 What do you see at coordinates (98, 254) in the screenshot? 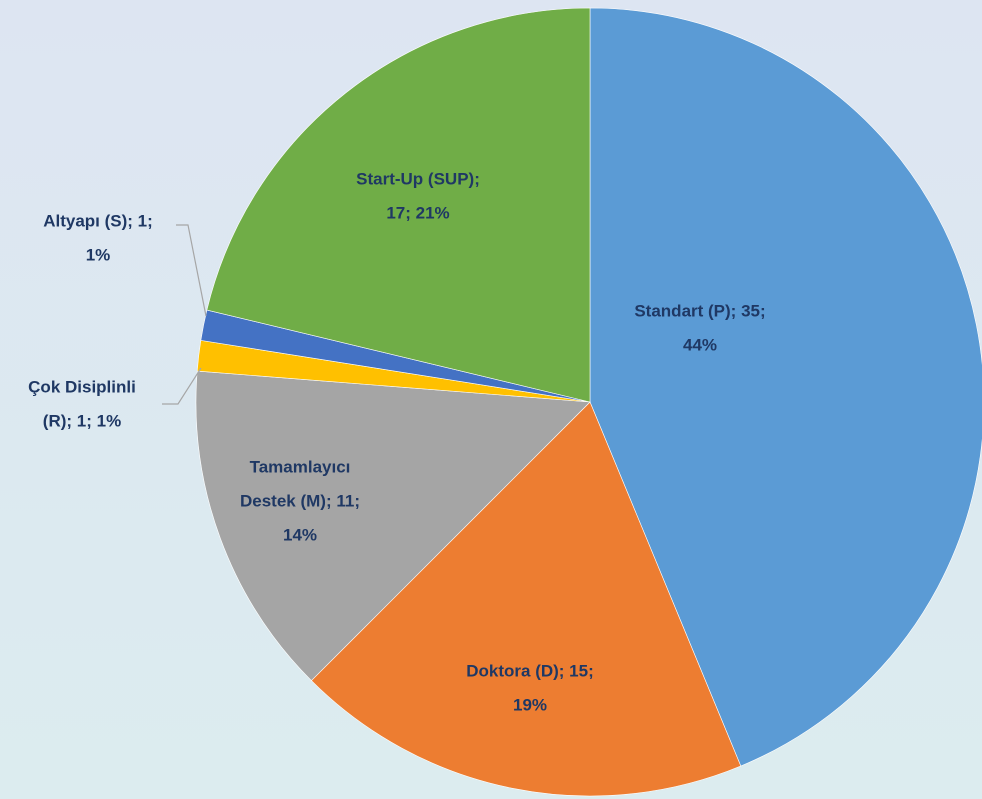
I see `data-label: 1%` at bounding box center [98, 254].